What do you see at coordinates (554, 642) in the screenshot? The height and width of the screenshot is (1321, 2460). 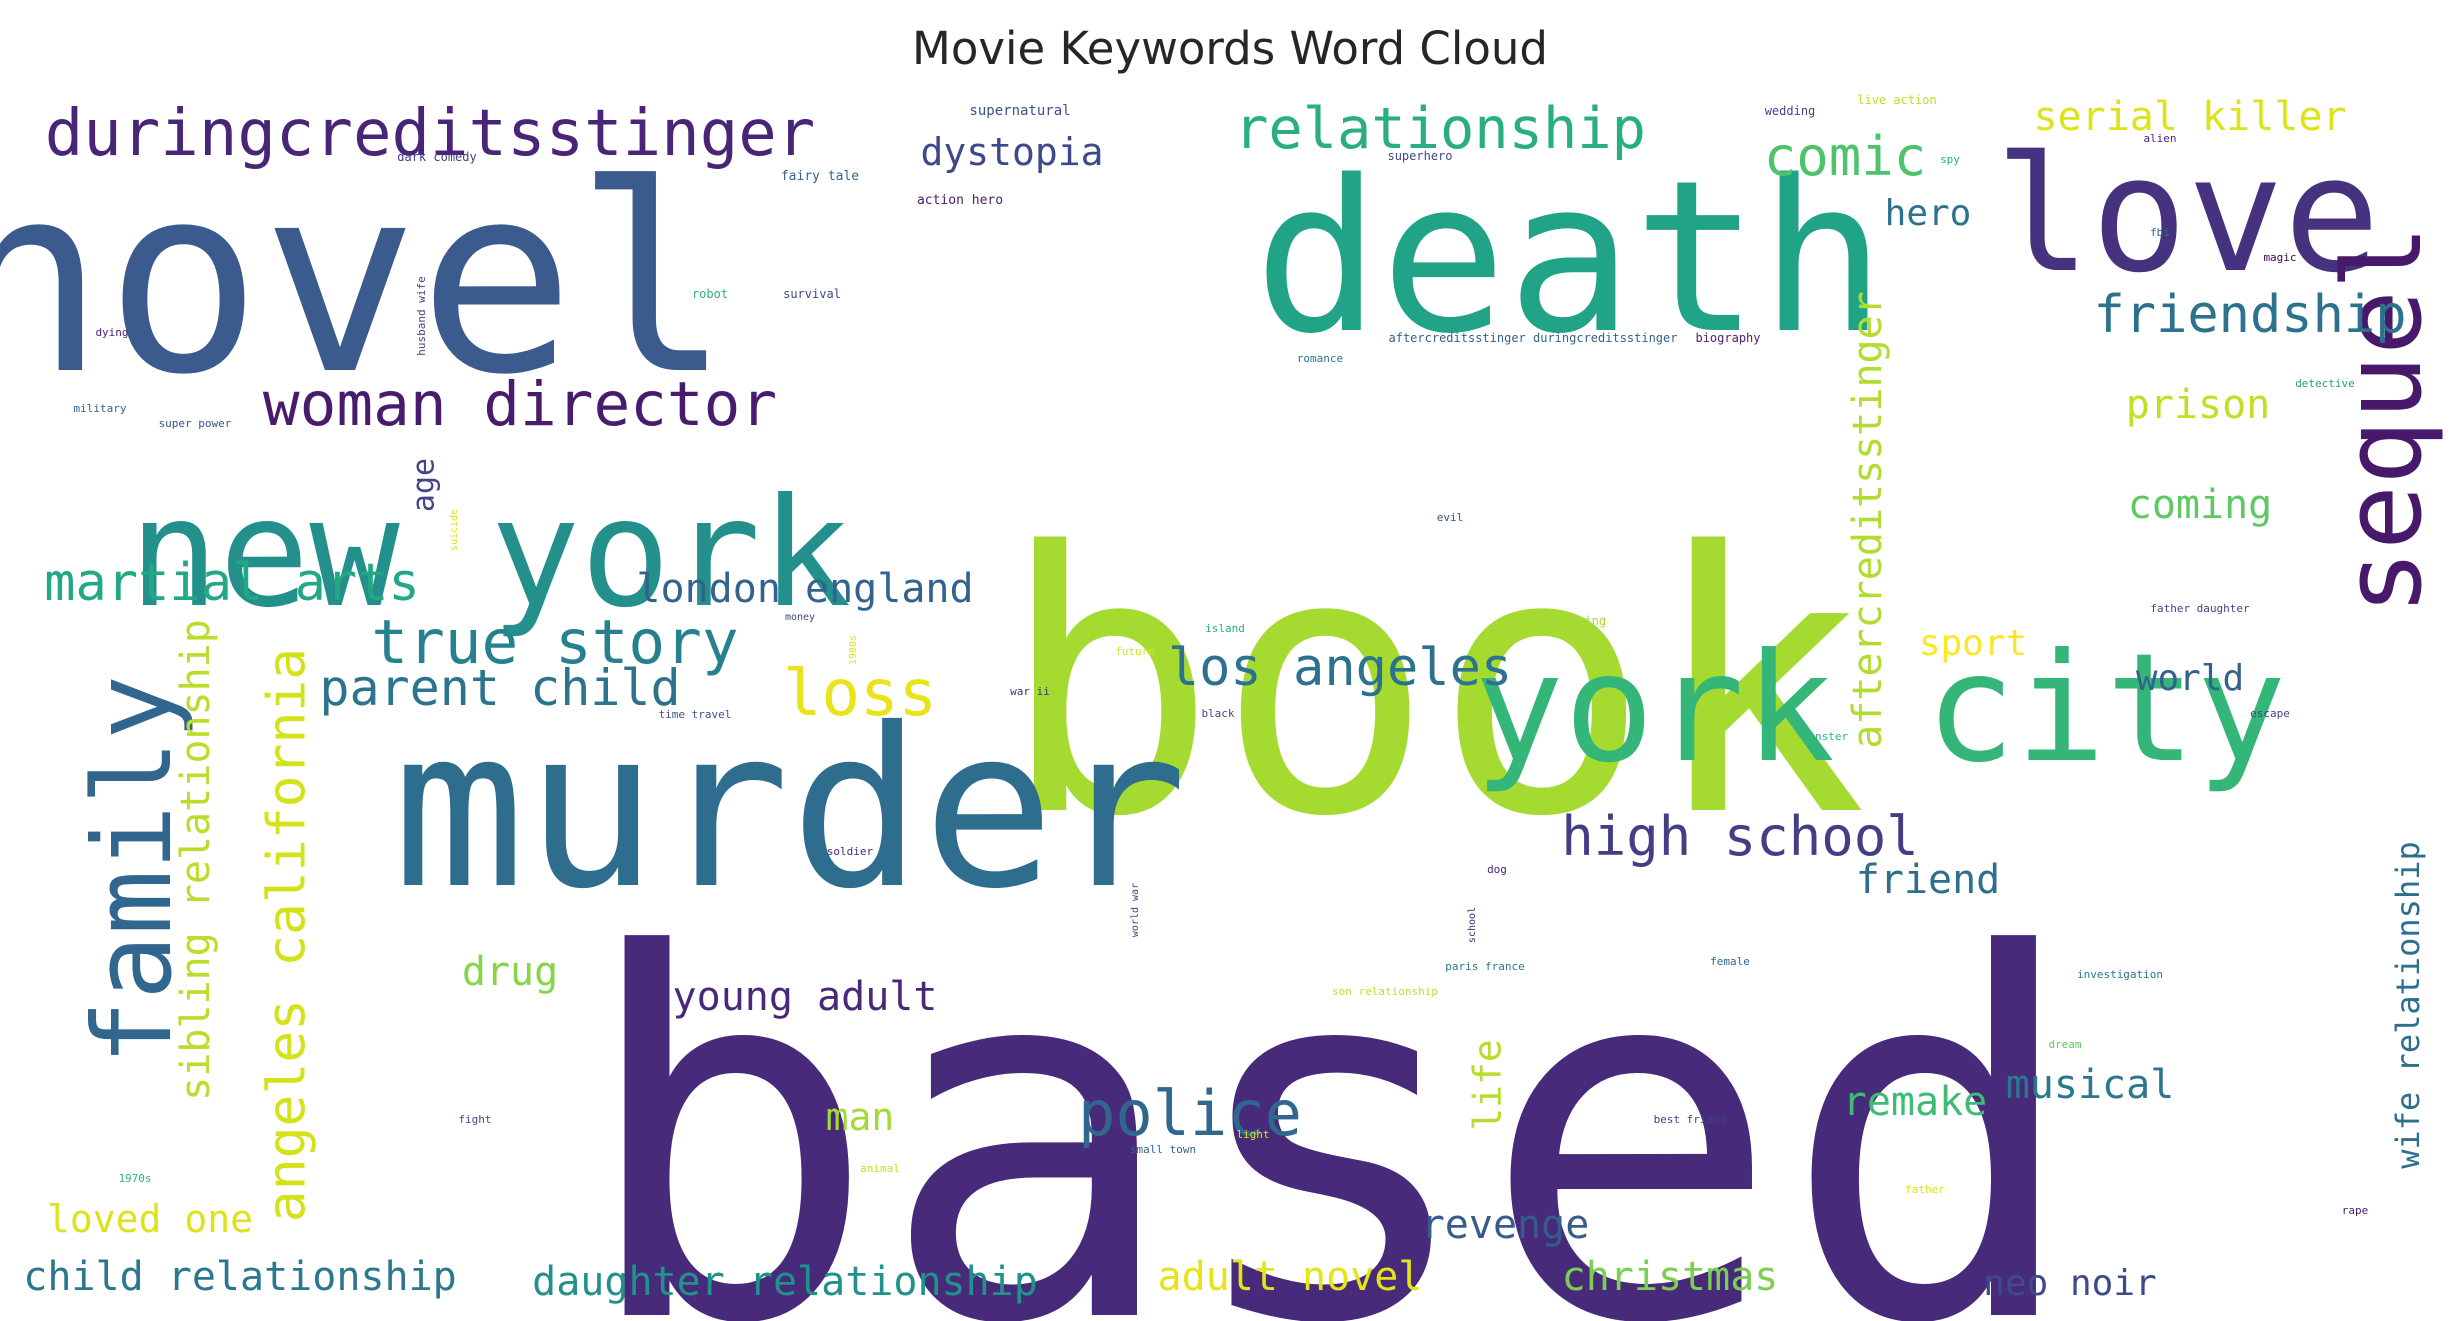 I see `word-true-story: true story` at bounding box center [554, 642].